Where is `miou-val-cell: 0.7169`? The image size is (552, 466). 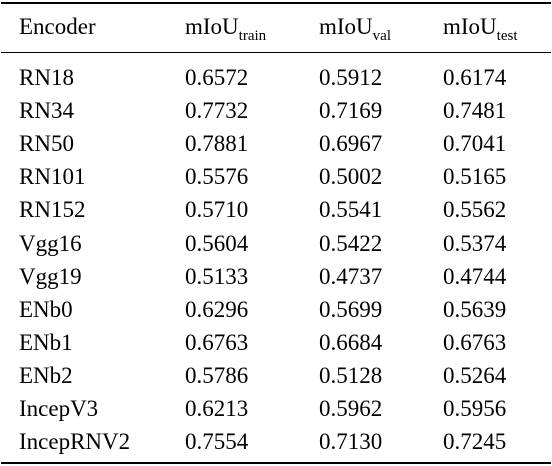 miou-val-cell: 0.7169 is located at coordinates (351, 110).